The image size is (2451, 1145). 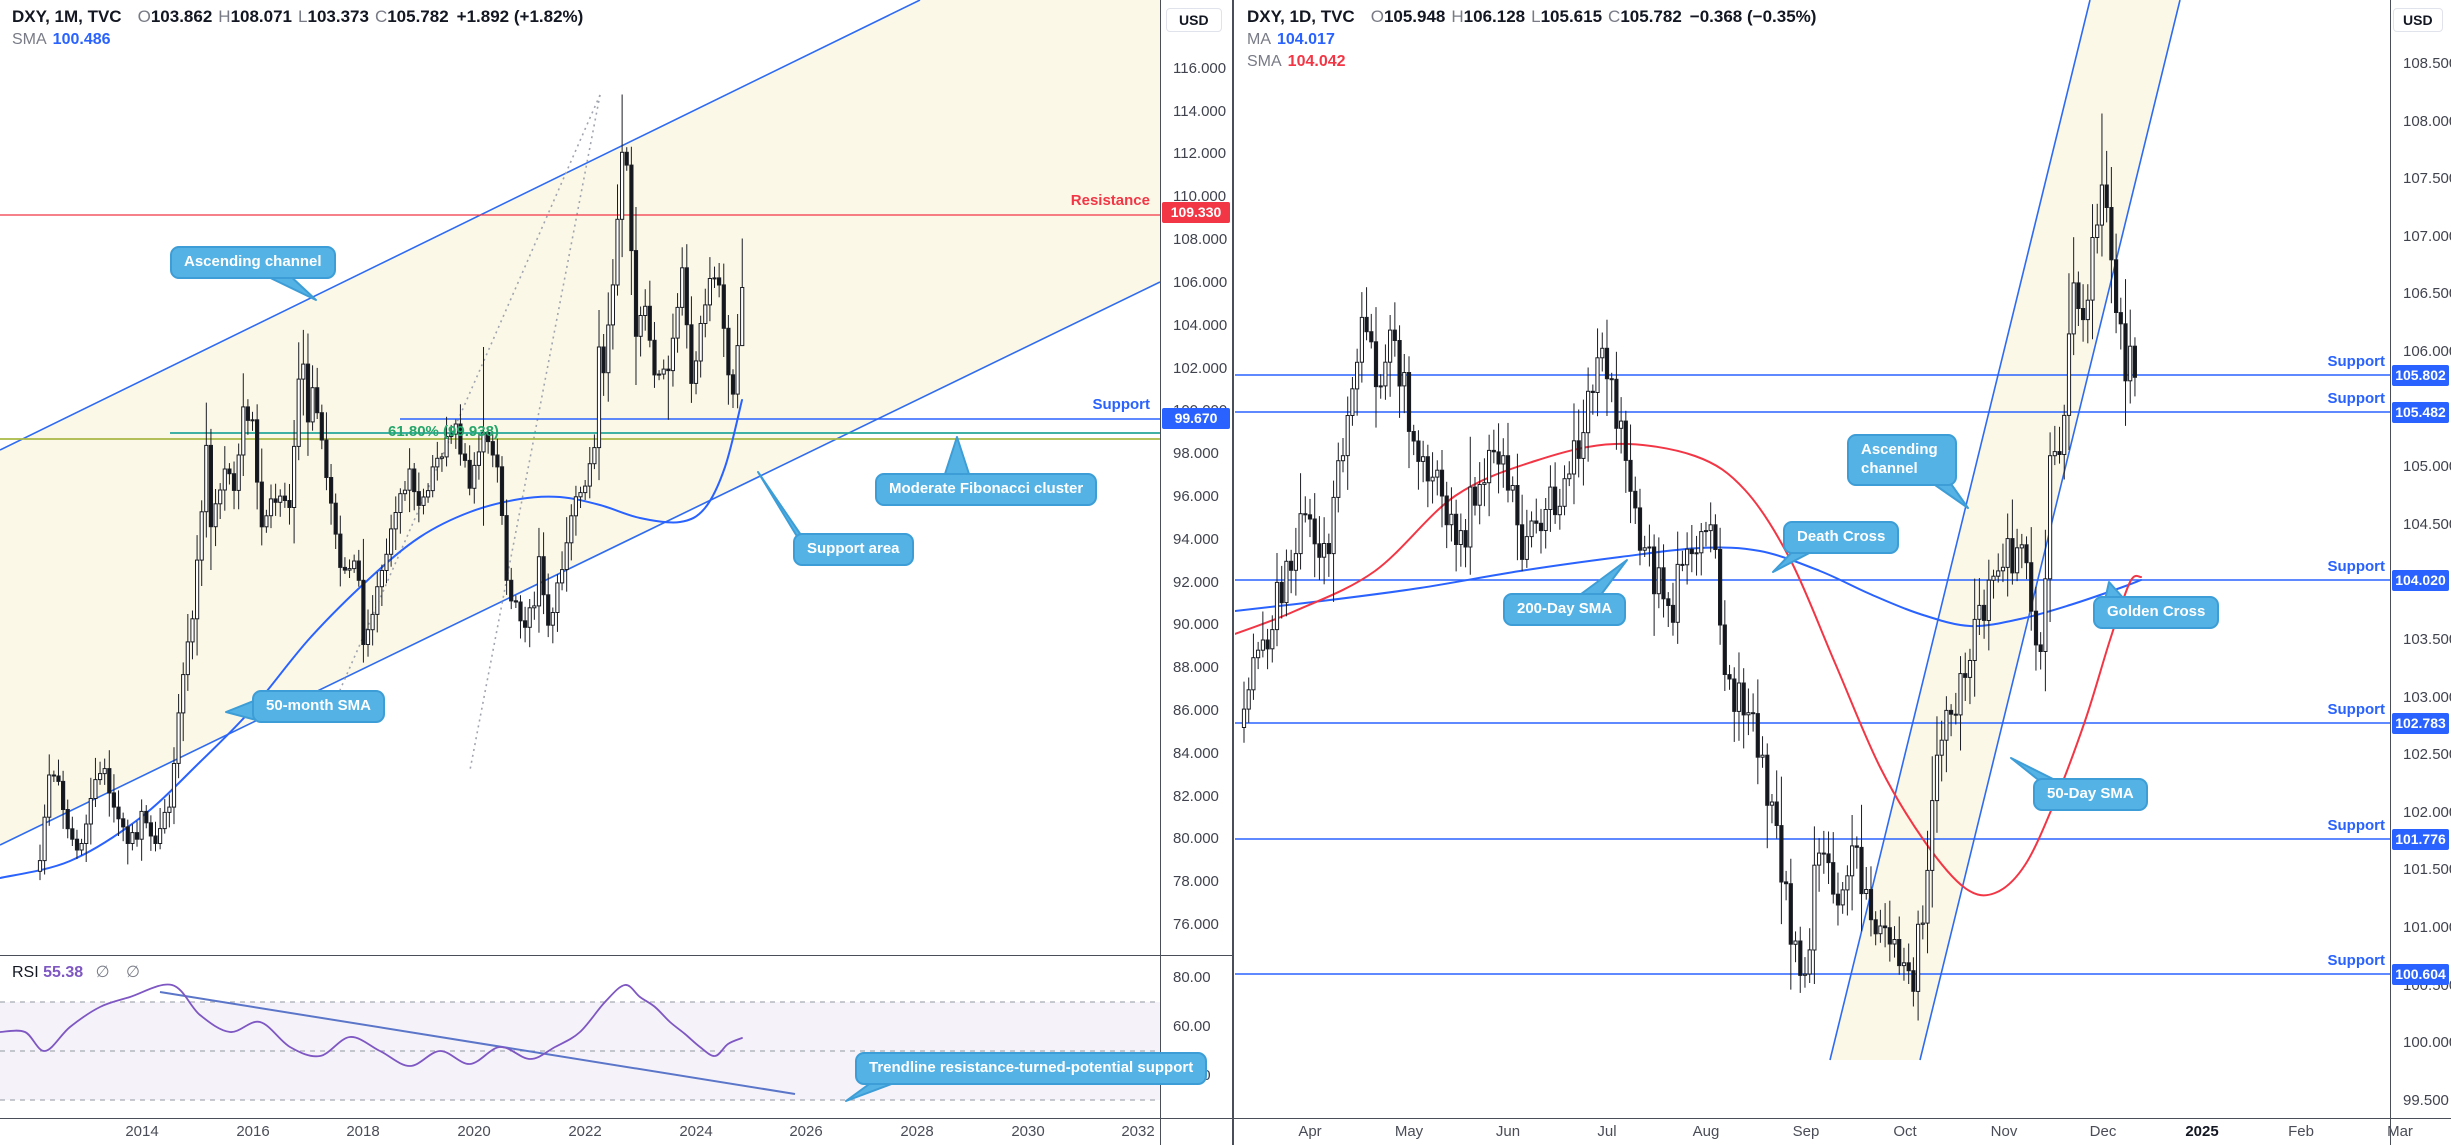 I want to click on callout-golden-cross: Golden Cross, so click(x=2156, y=612).